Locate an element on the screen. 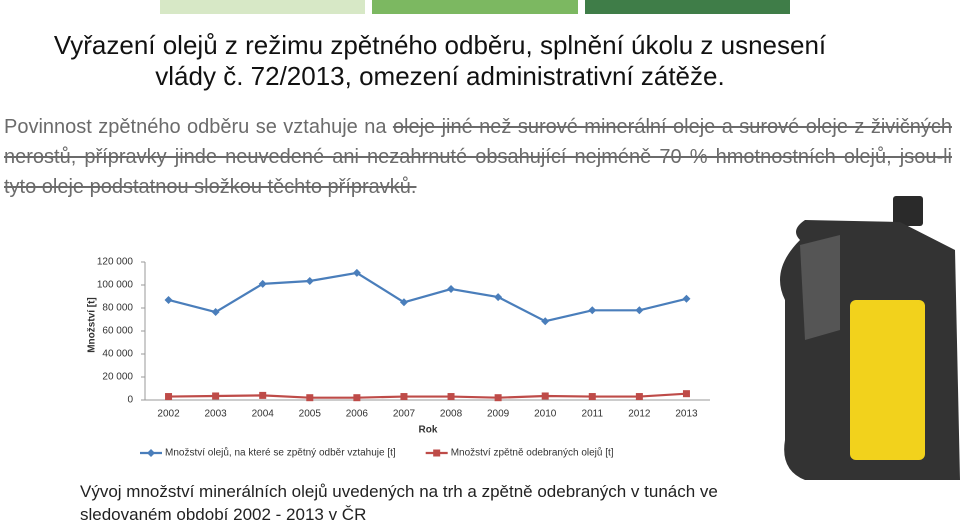  x-tick-label: 2005 is located at coordinates (310, 414).